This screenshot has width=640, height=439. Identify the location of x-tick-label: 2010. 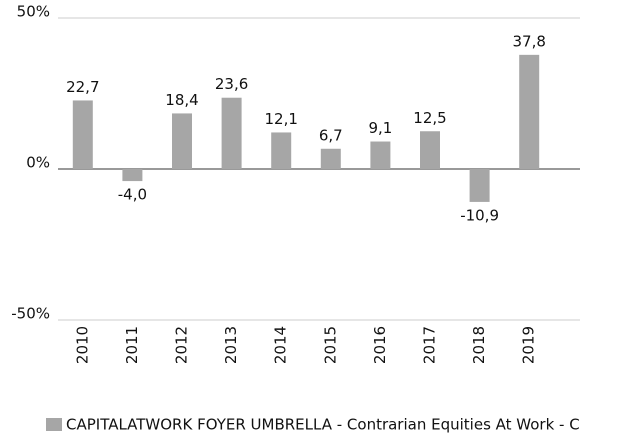
(82, 345).